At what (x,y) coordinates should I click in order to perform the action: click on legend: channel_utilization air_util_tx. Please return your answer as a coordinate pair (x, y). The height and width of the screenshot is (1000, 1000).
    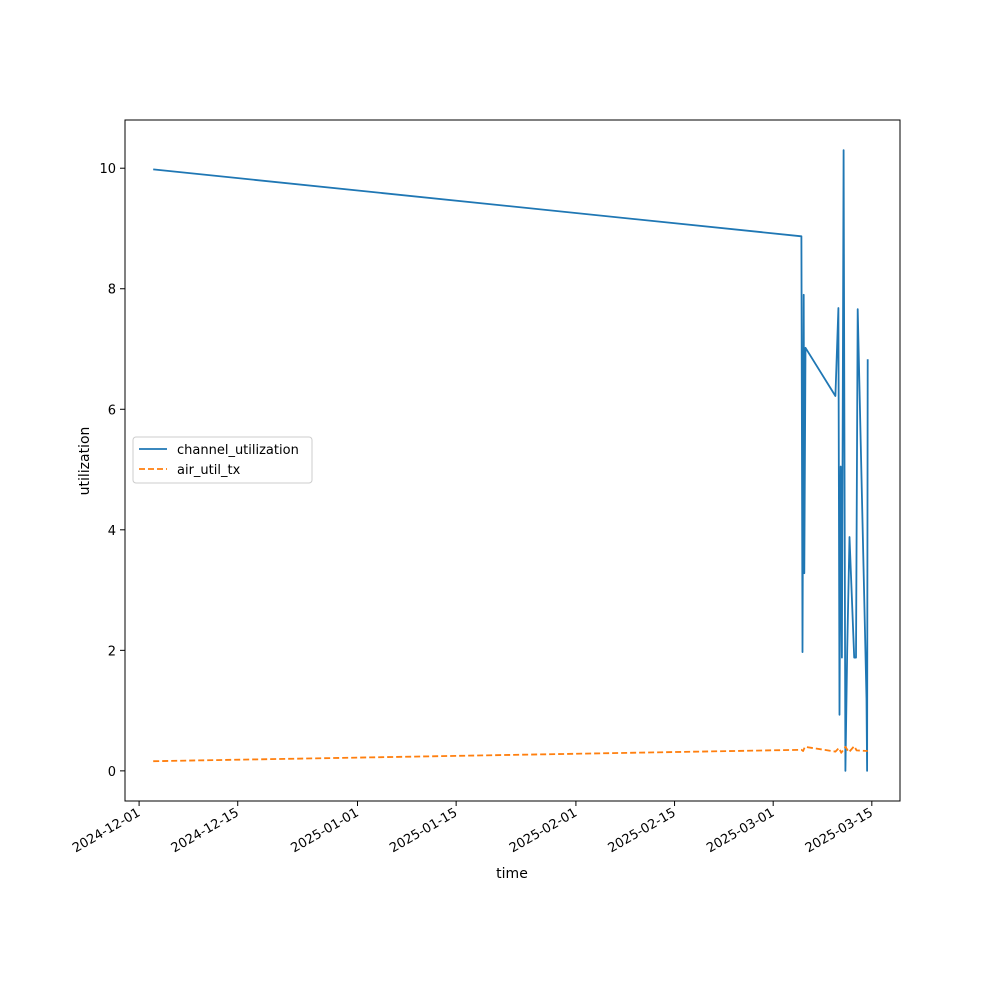
    Looking at the image, I should click on (222, 460).